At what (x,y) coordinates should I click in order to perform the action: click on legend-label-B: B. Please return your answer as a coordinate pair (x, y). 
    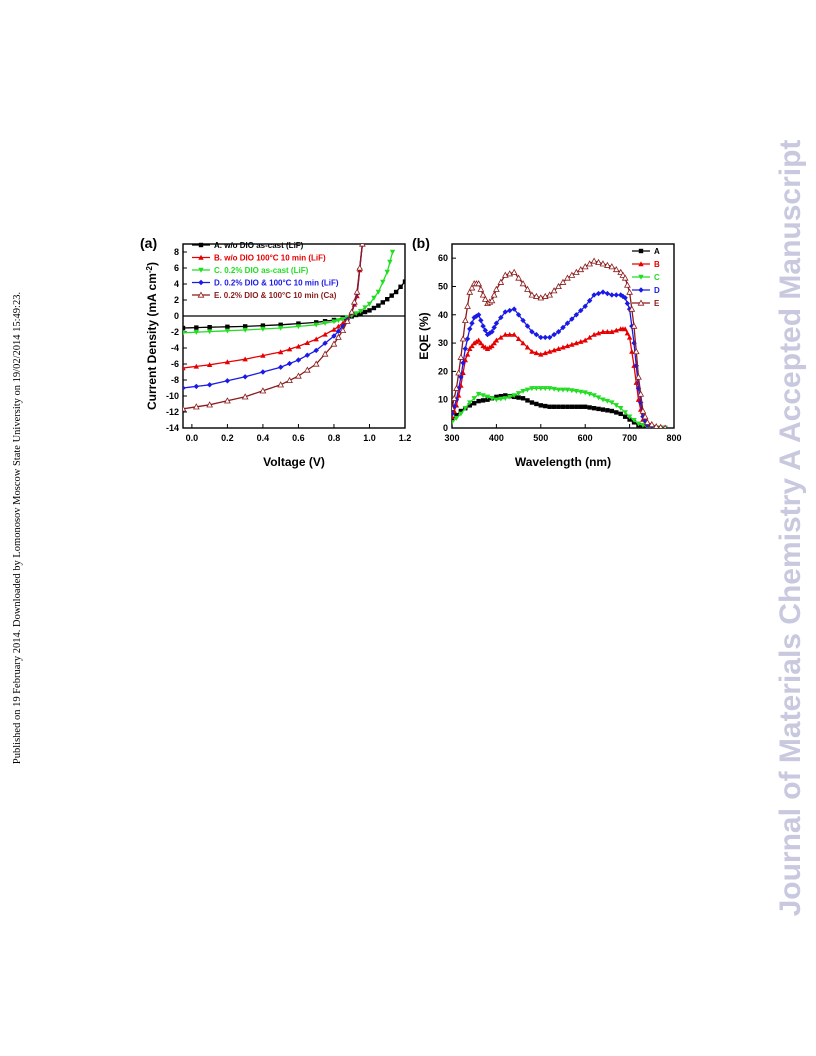
    Looking at the image, I should click on (657, 264).